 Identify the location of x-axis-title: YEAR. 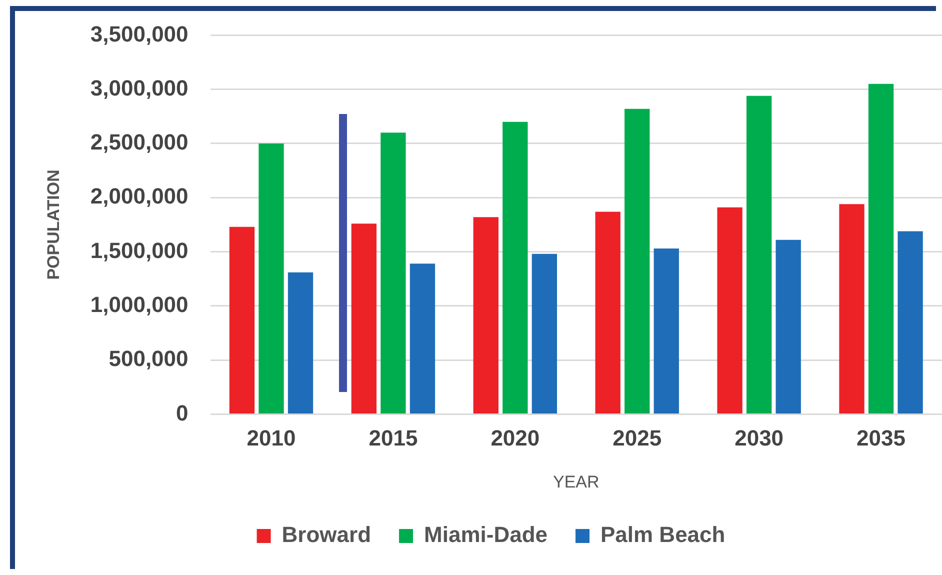
(576, 482).